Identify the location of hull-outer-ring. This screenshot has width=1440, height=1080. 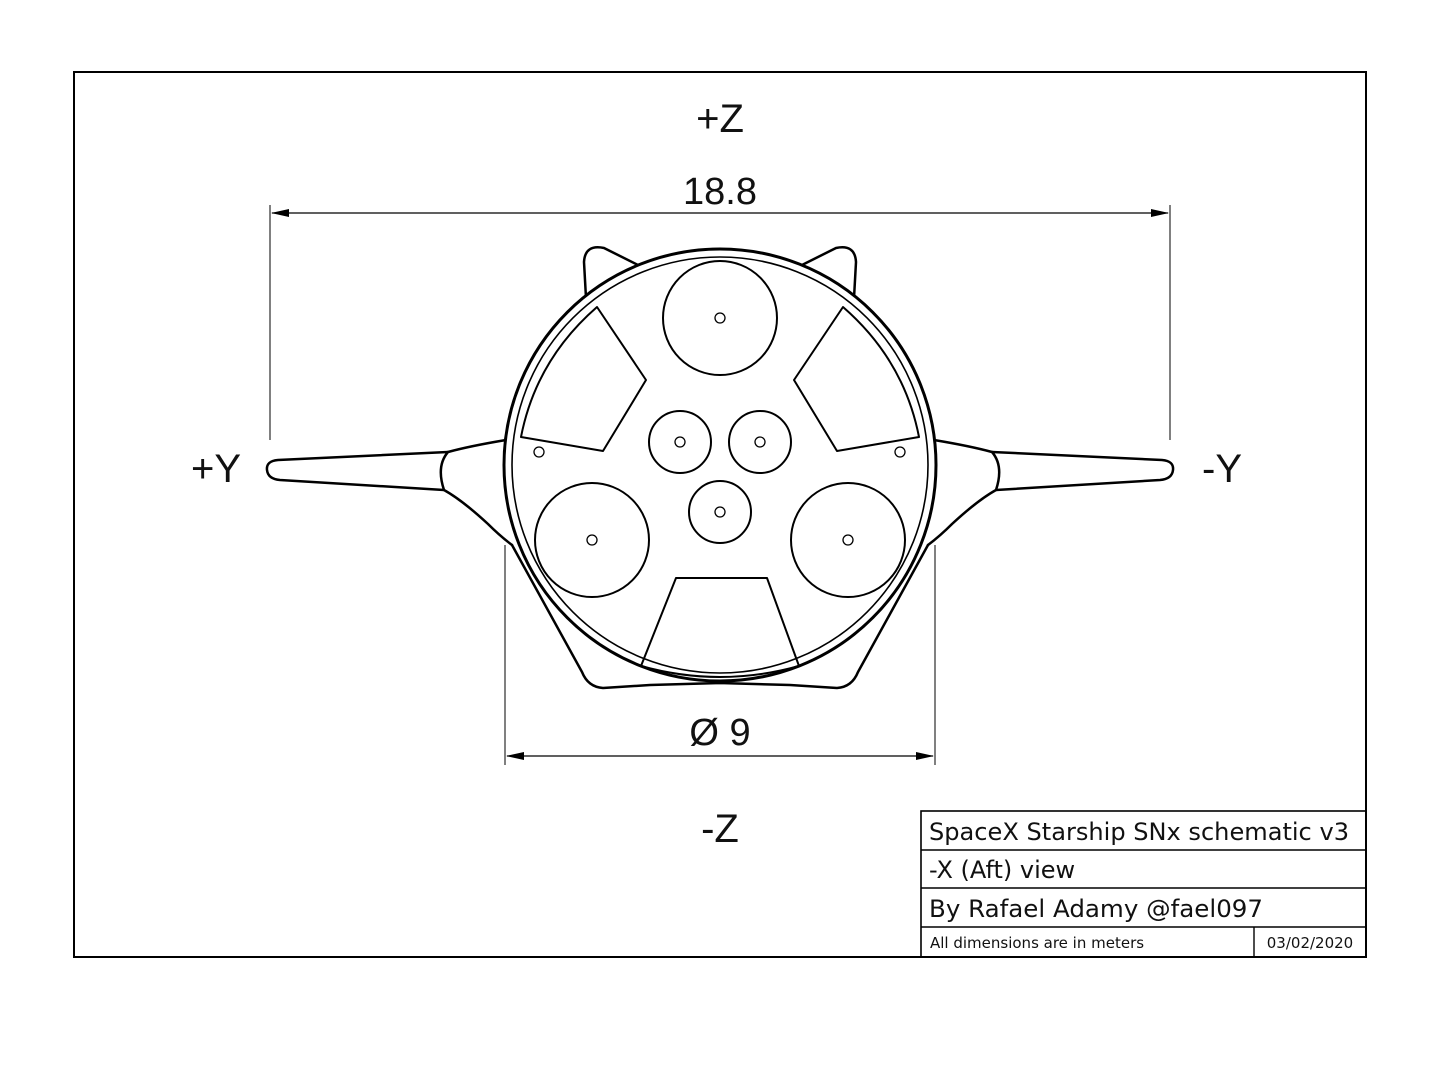
(720, 465).